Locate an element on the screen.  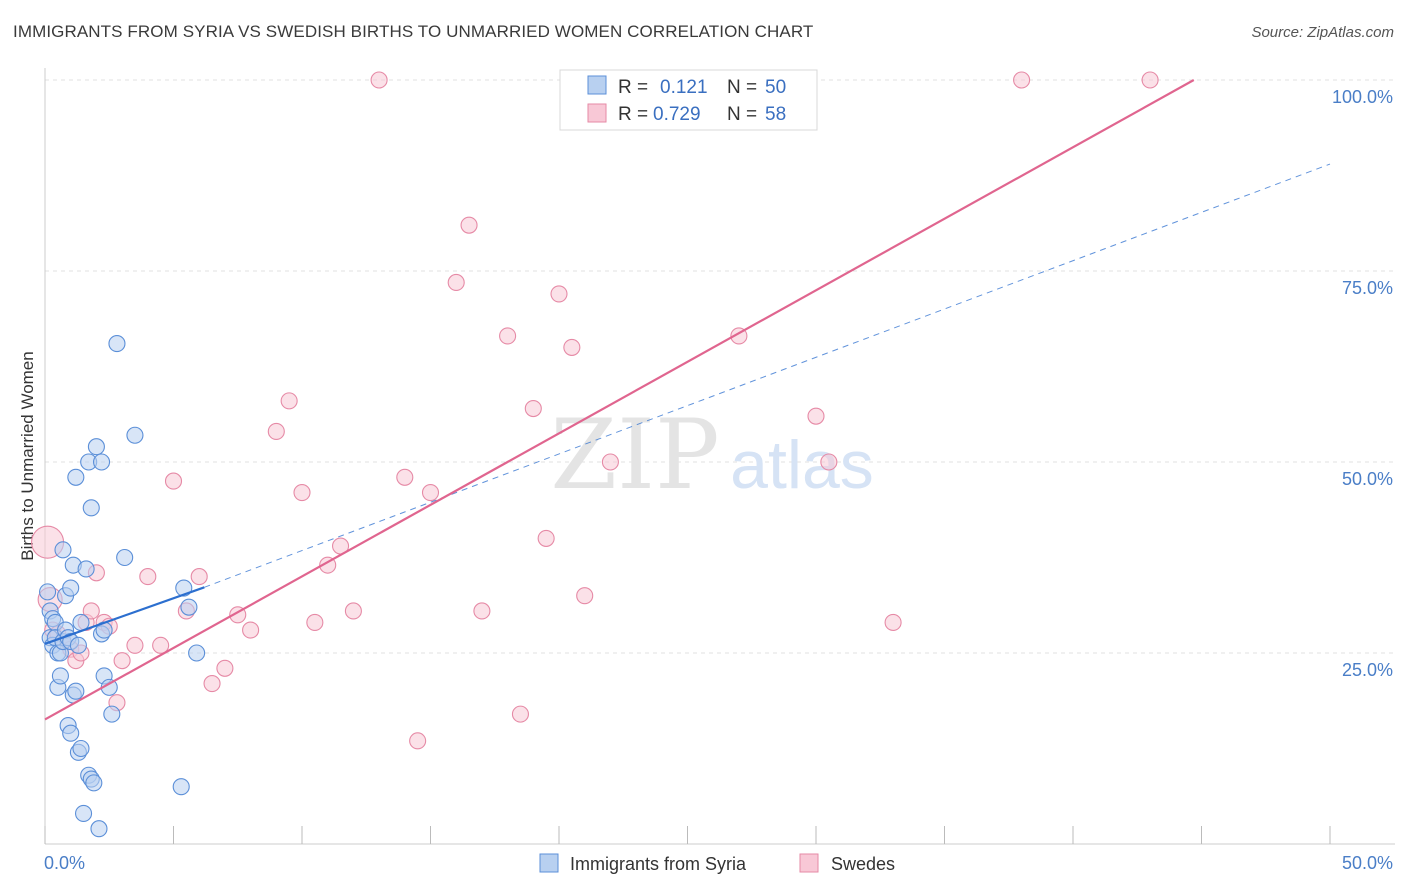
legend-r-value-syria: 0.121 is located at coordinates (684, 87).